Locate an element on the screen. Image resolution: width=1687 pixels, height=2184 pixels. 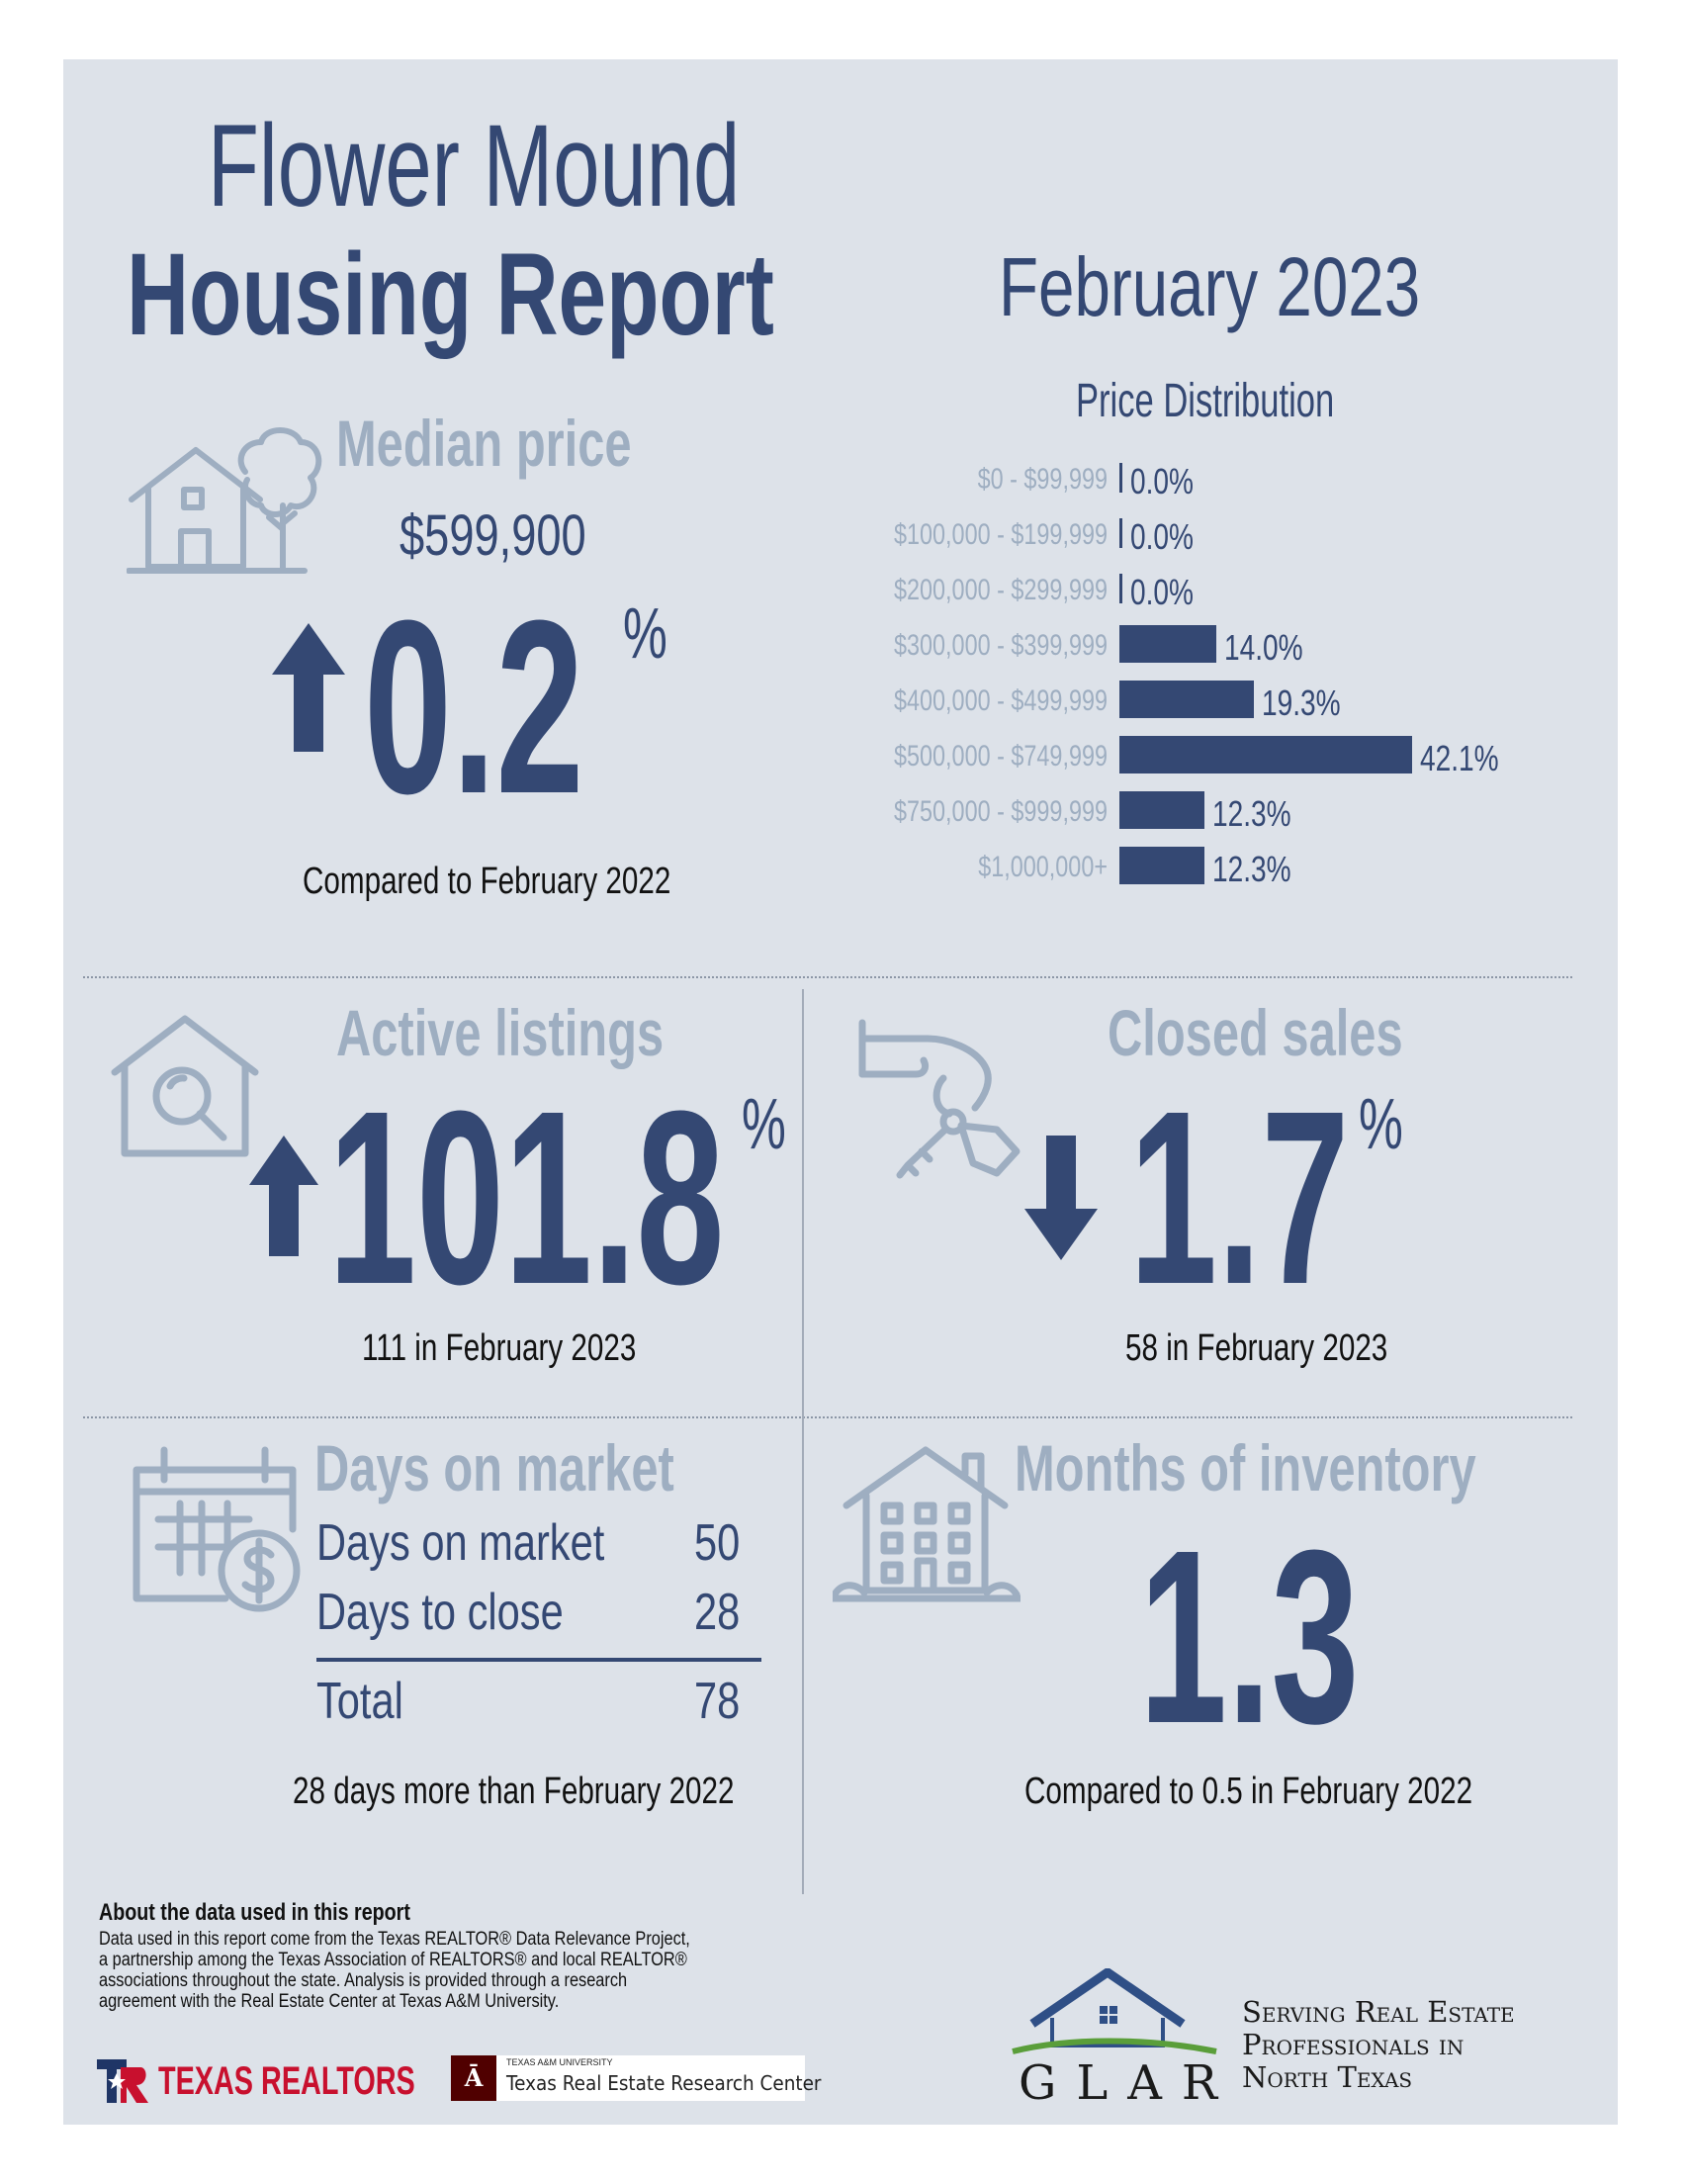
price-distribution-title: Price Distribution is located at coordinates (1205, 401).